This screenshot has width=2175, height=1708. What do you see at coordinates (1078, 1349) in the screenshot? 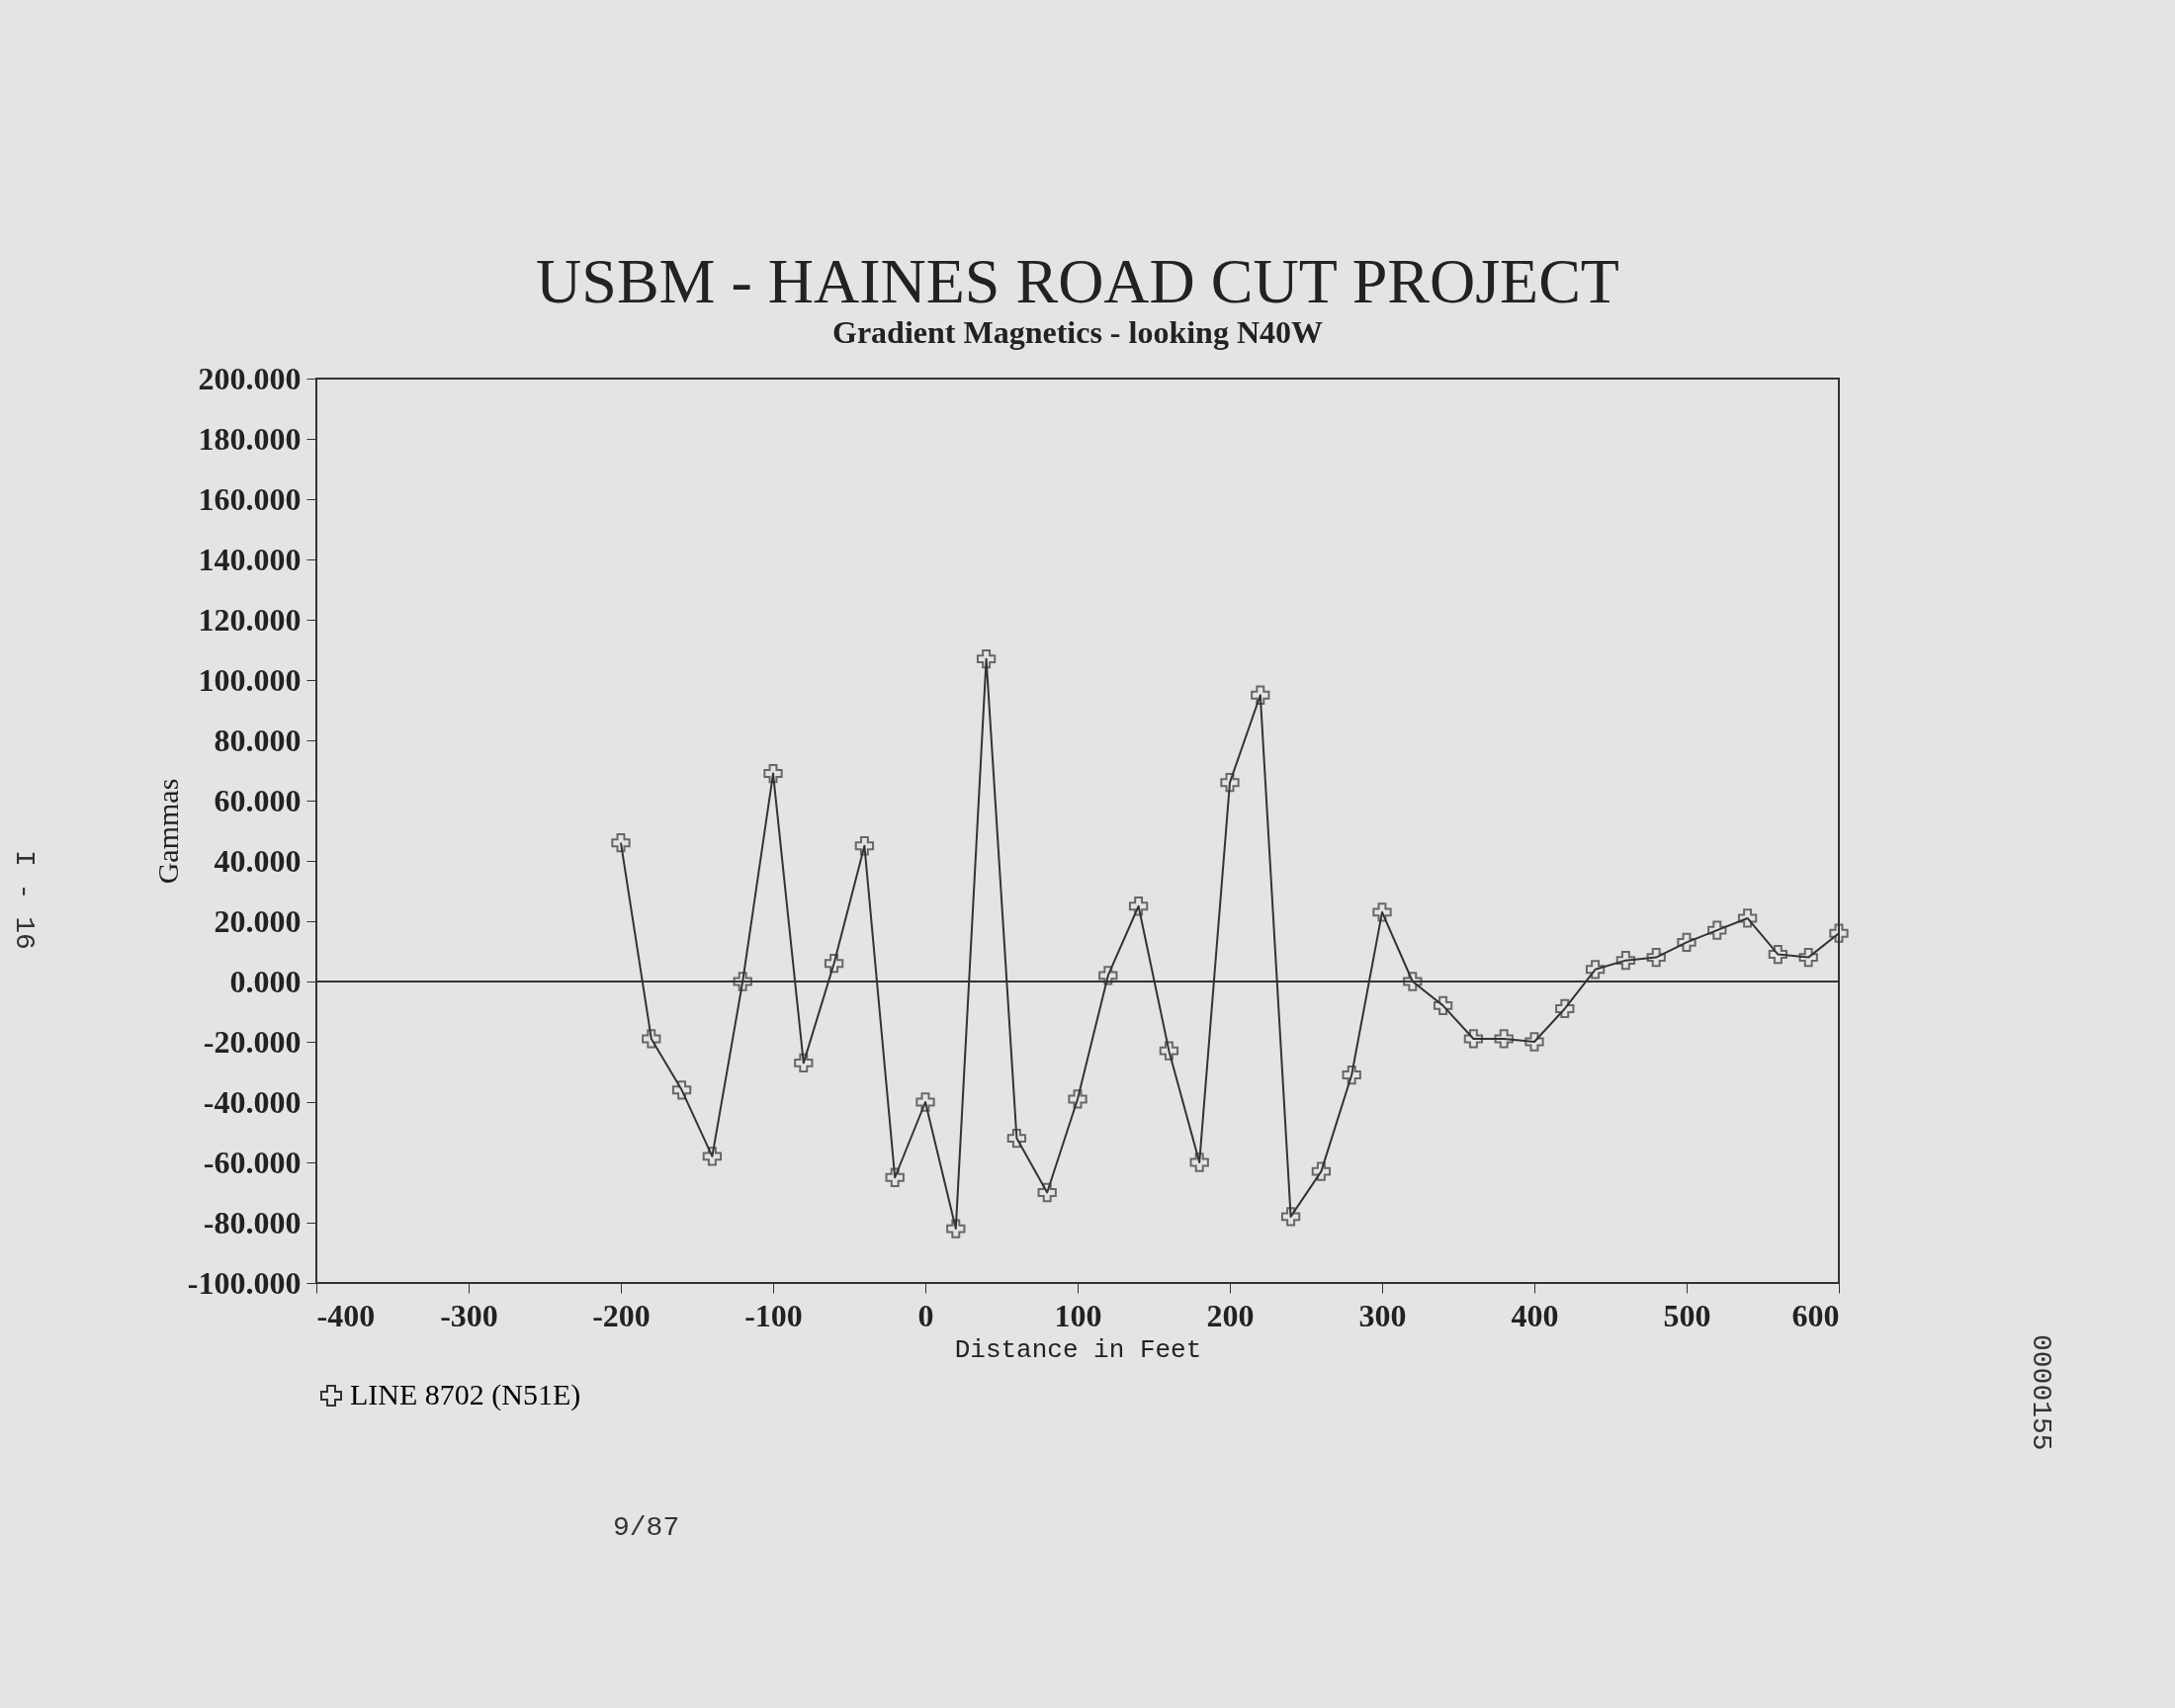
I see `x-axis-title: Distance in Feet` at bounding box center [1078, 1349].